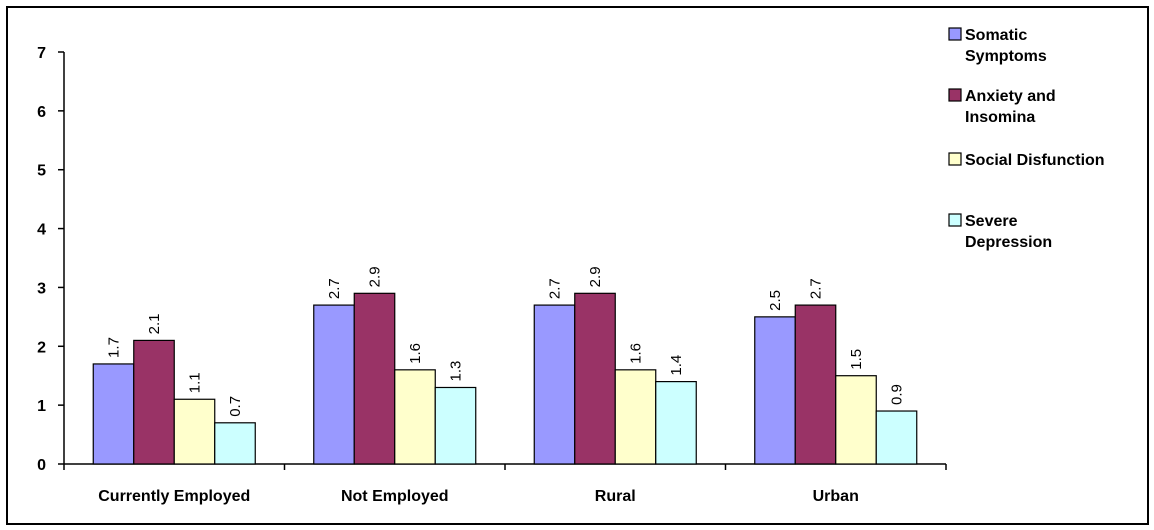  Describe the element at coordinates (41, 230) in the screenshot. I see `y-tick-label: 4` at that location.